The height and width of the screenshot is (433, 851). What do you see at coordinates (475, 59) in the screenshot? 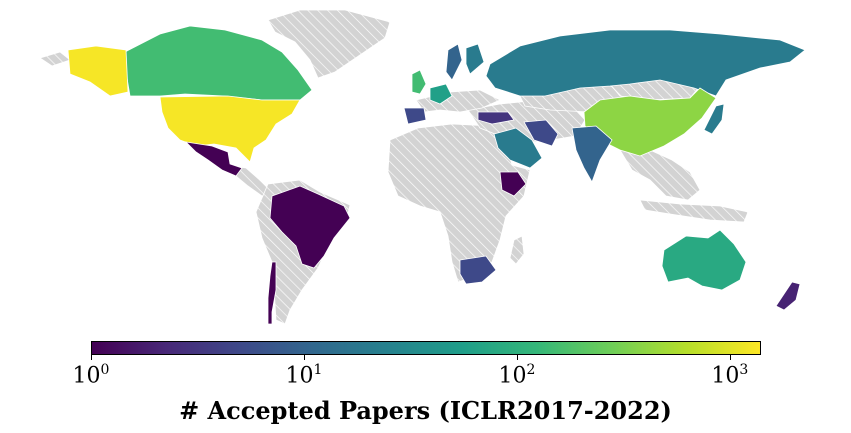
I see `region-finland` at bounding box center [475, 59].